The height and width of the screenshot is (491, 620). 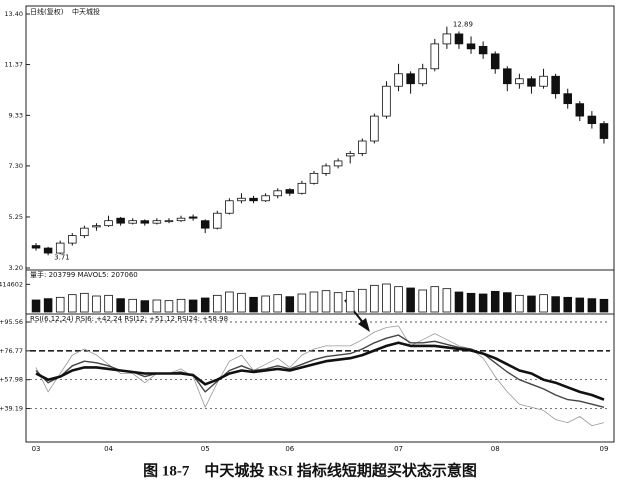 What do you see at coordinates (86, 11) in the screenshot?
I see `stock-name: 中天城投` at bounding box center [86, 11].